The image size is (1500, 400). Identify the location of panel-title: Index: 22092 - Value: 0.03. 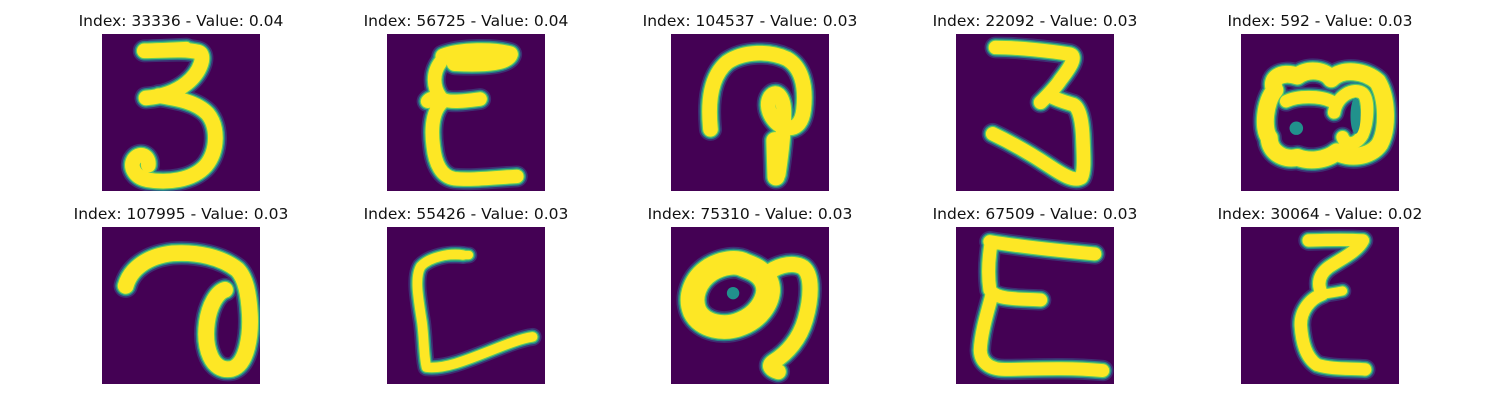
(1035, 21).